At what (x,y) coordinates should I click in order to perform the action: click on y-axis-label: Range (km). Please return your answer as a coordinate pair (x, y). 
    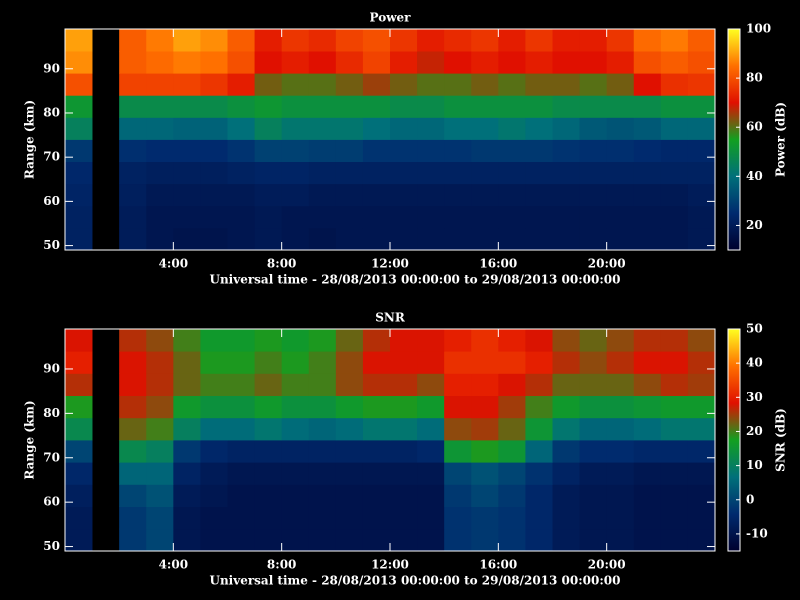
    Looking at the image, I should click on (30, 139).